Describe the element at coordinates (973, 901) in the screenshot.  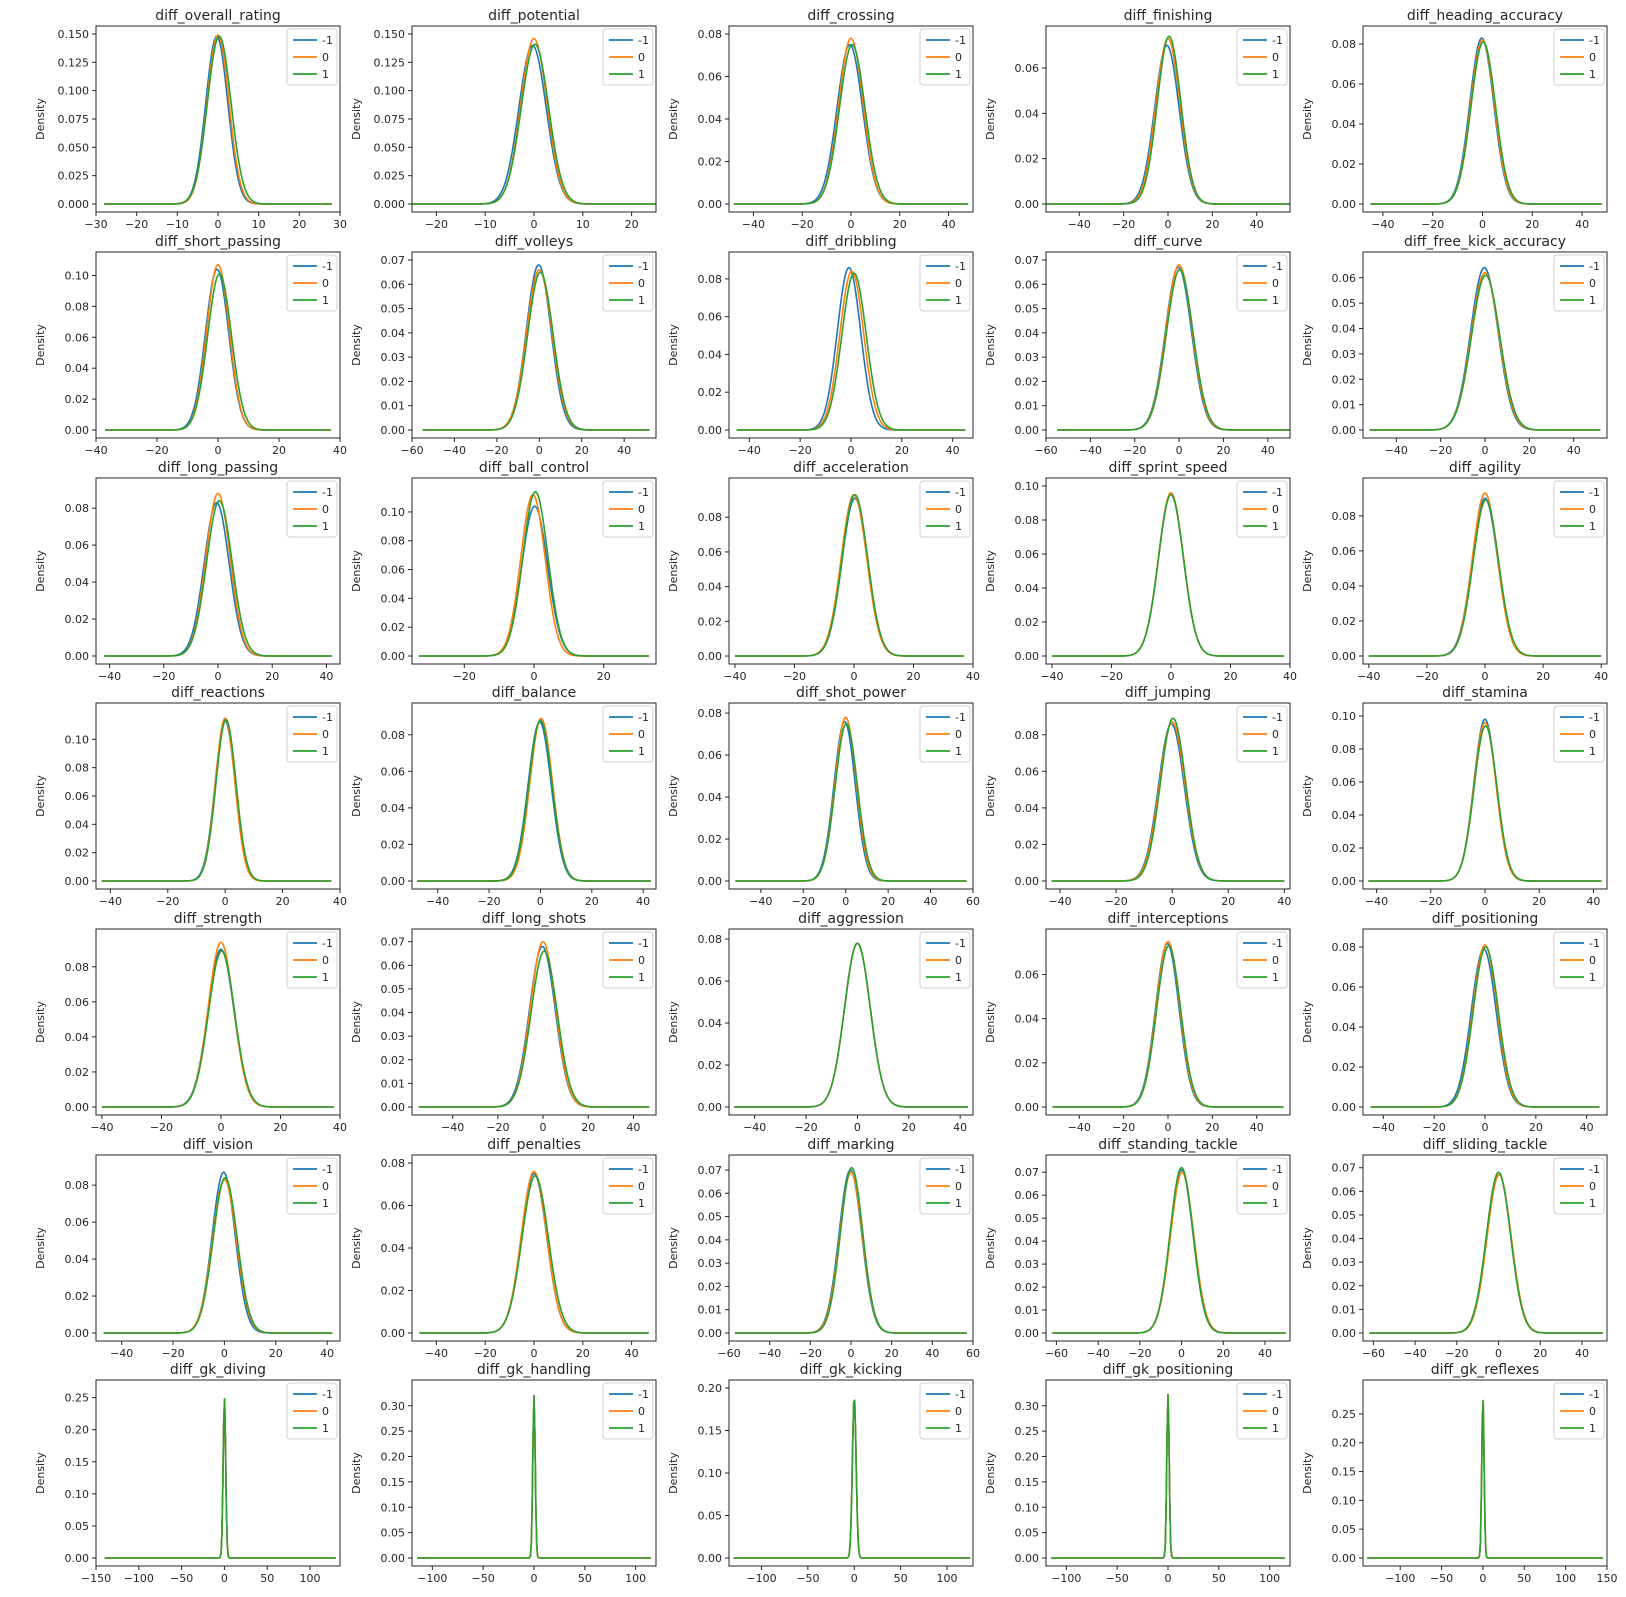
I see `x-tick-label: 60` at that location.